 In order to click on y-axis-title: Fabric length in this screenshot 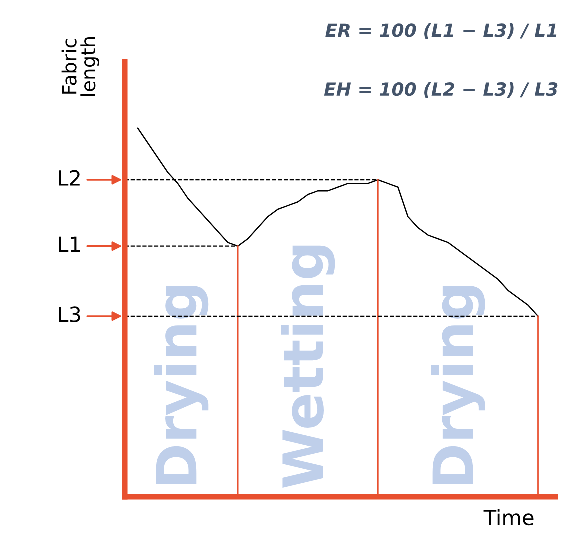, I will do `click(81, 67)`.